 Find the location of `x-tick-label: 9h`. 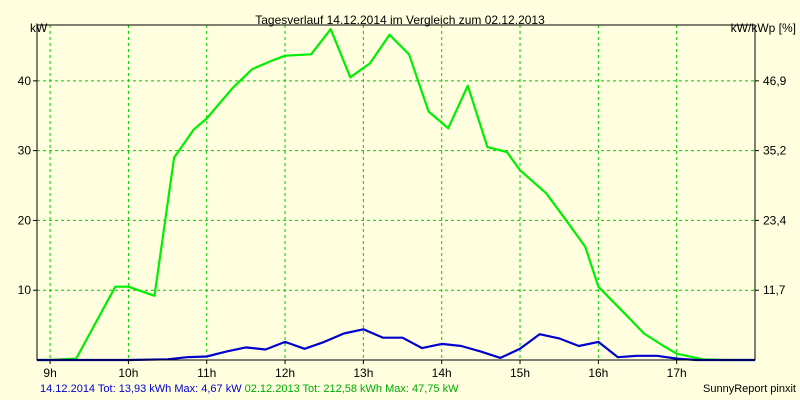

x-tick-label: 9h is located at coordinates (49, 373).